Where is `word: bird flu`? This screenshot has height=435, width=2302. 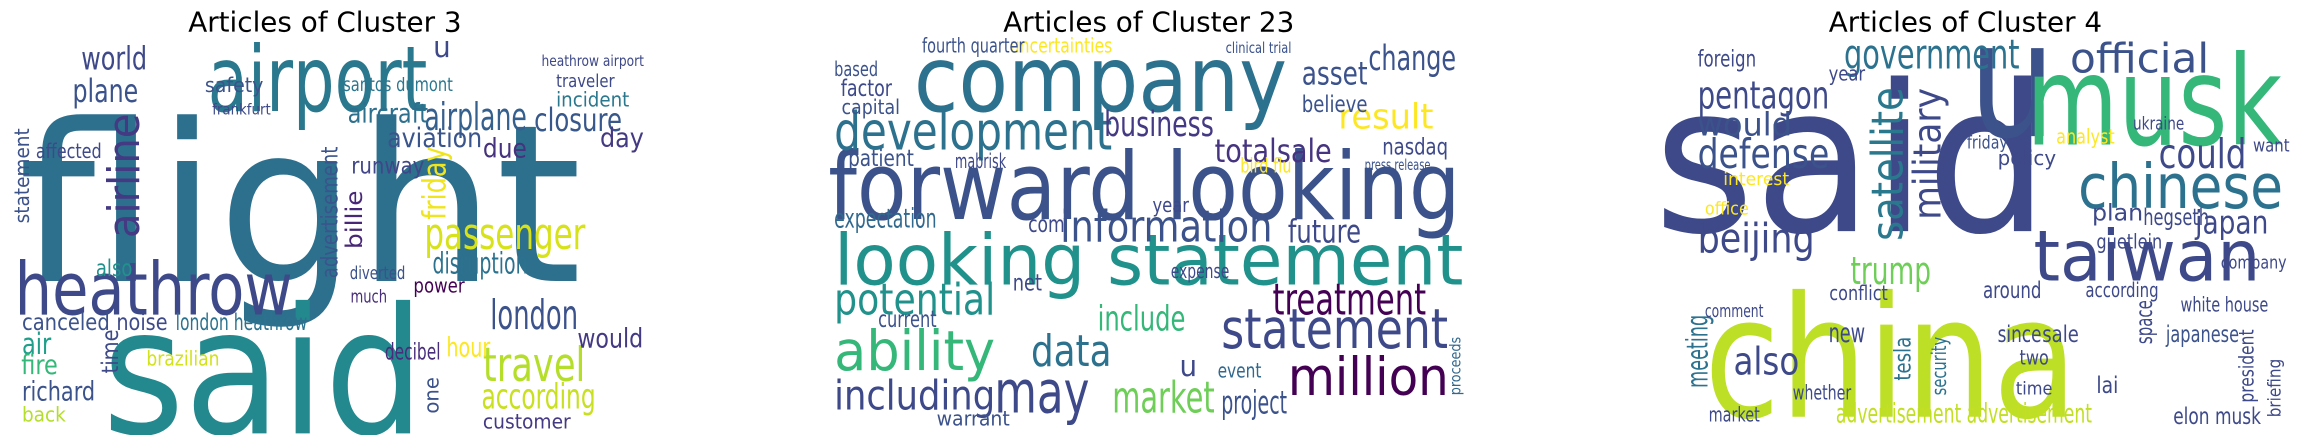 word: bird flu is located at coordinates (1265, 166).